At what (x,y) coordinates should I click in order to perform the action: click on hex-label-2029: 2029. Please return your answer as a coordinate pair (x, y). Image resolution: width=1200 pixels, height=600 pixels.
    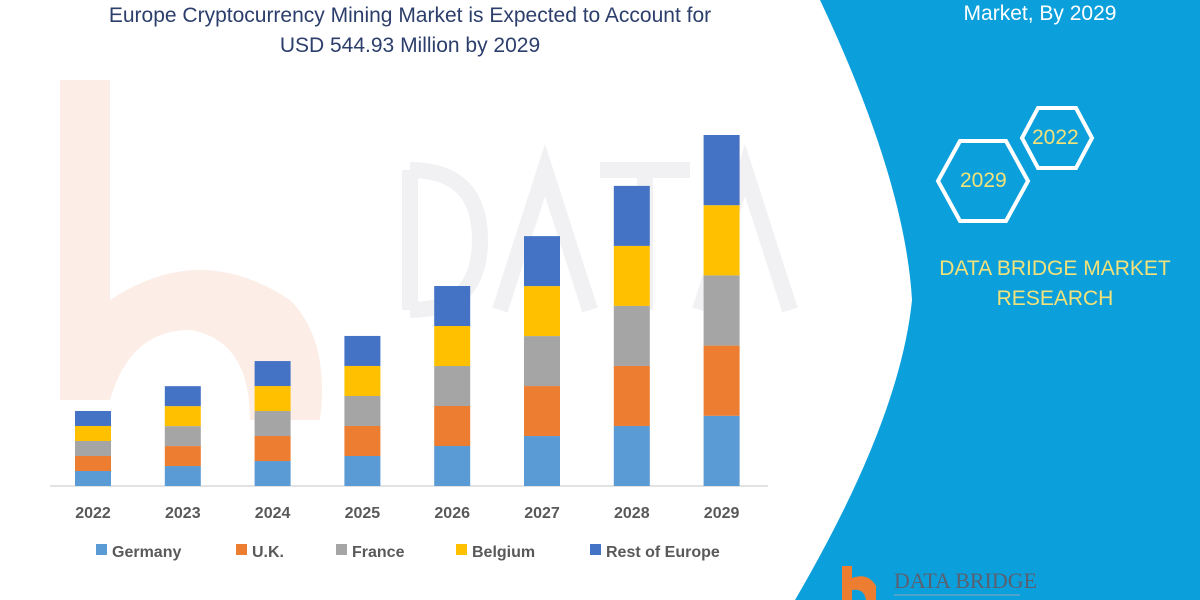
    Looking at the image, I should click on (983, 180).